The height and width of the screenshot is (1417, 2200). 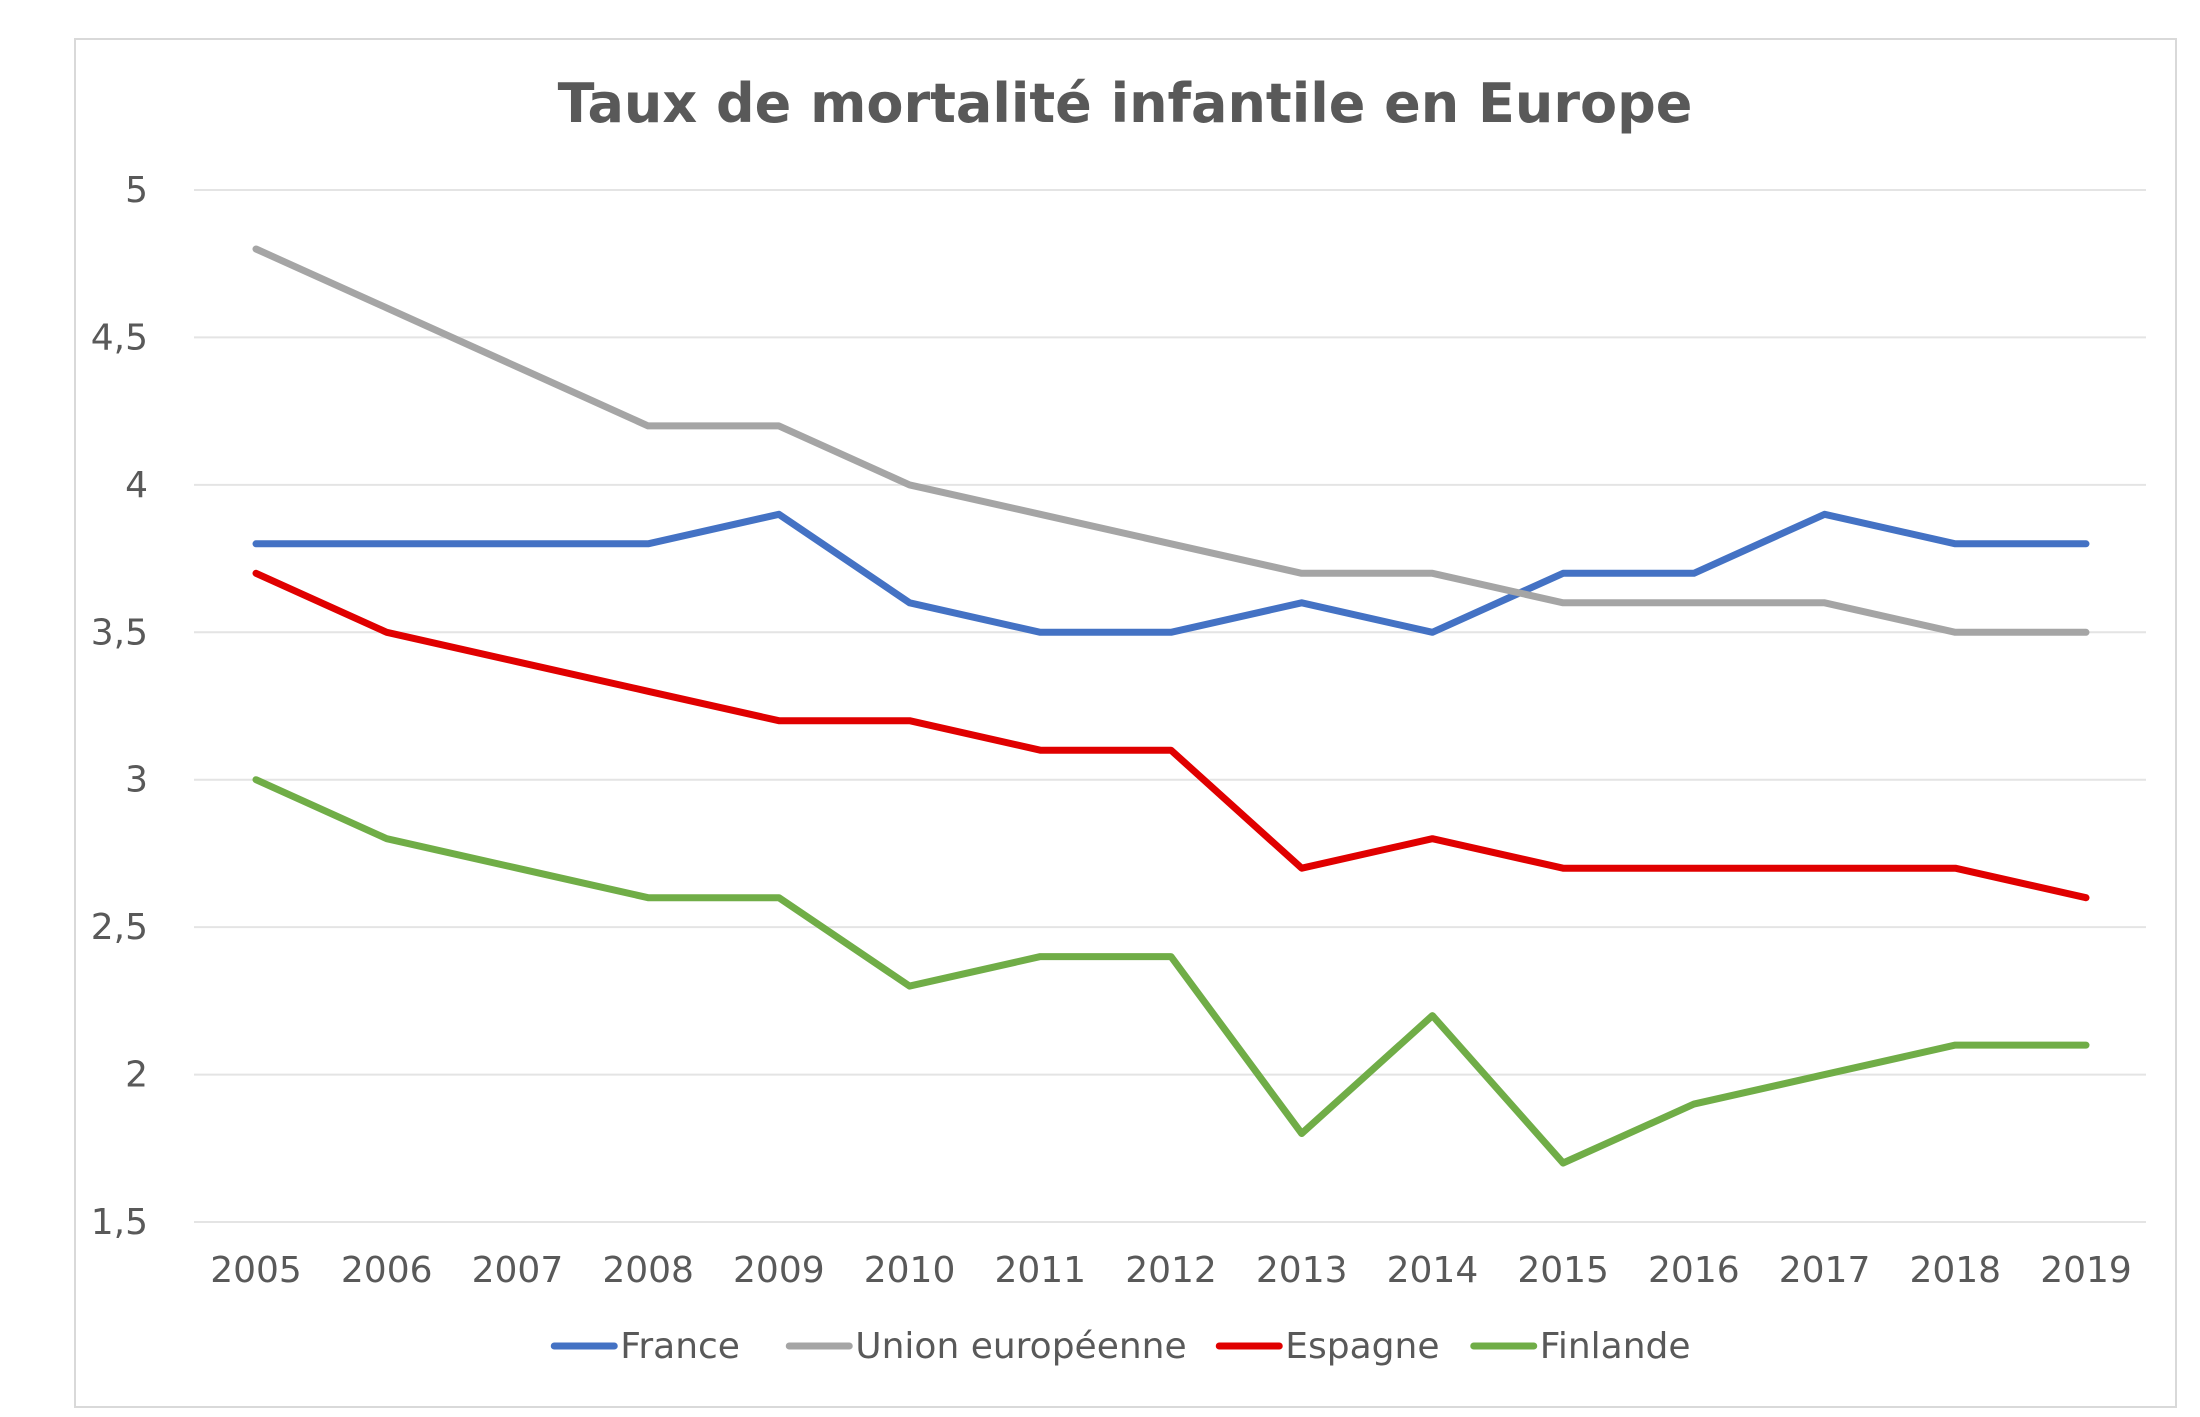 What do you see at coordinates (136, 1075) in the screenshot?
I see `y-tick-label: 2` at bounding box center [136, 1075].